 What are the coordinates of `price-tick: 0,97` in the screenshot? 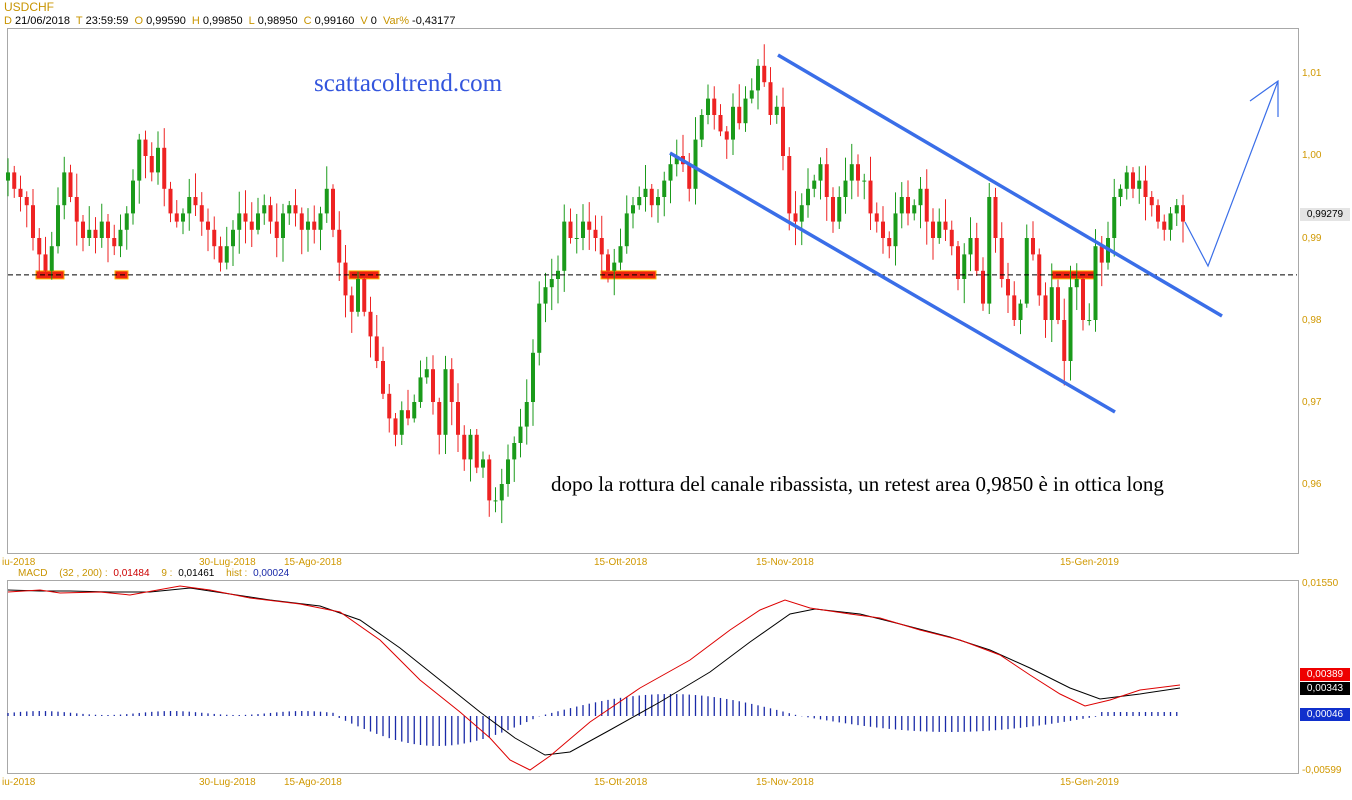 It's located at (1312, 402).